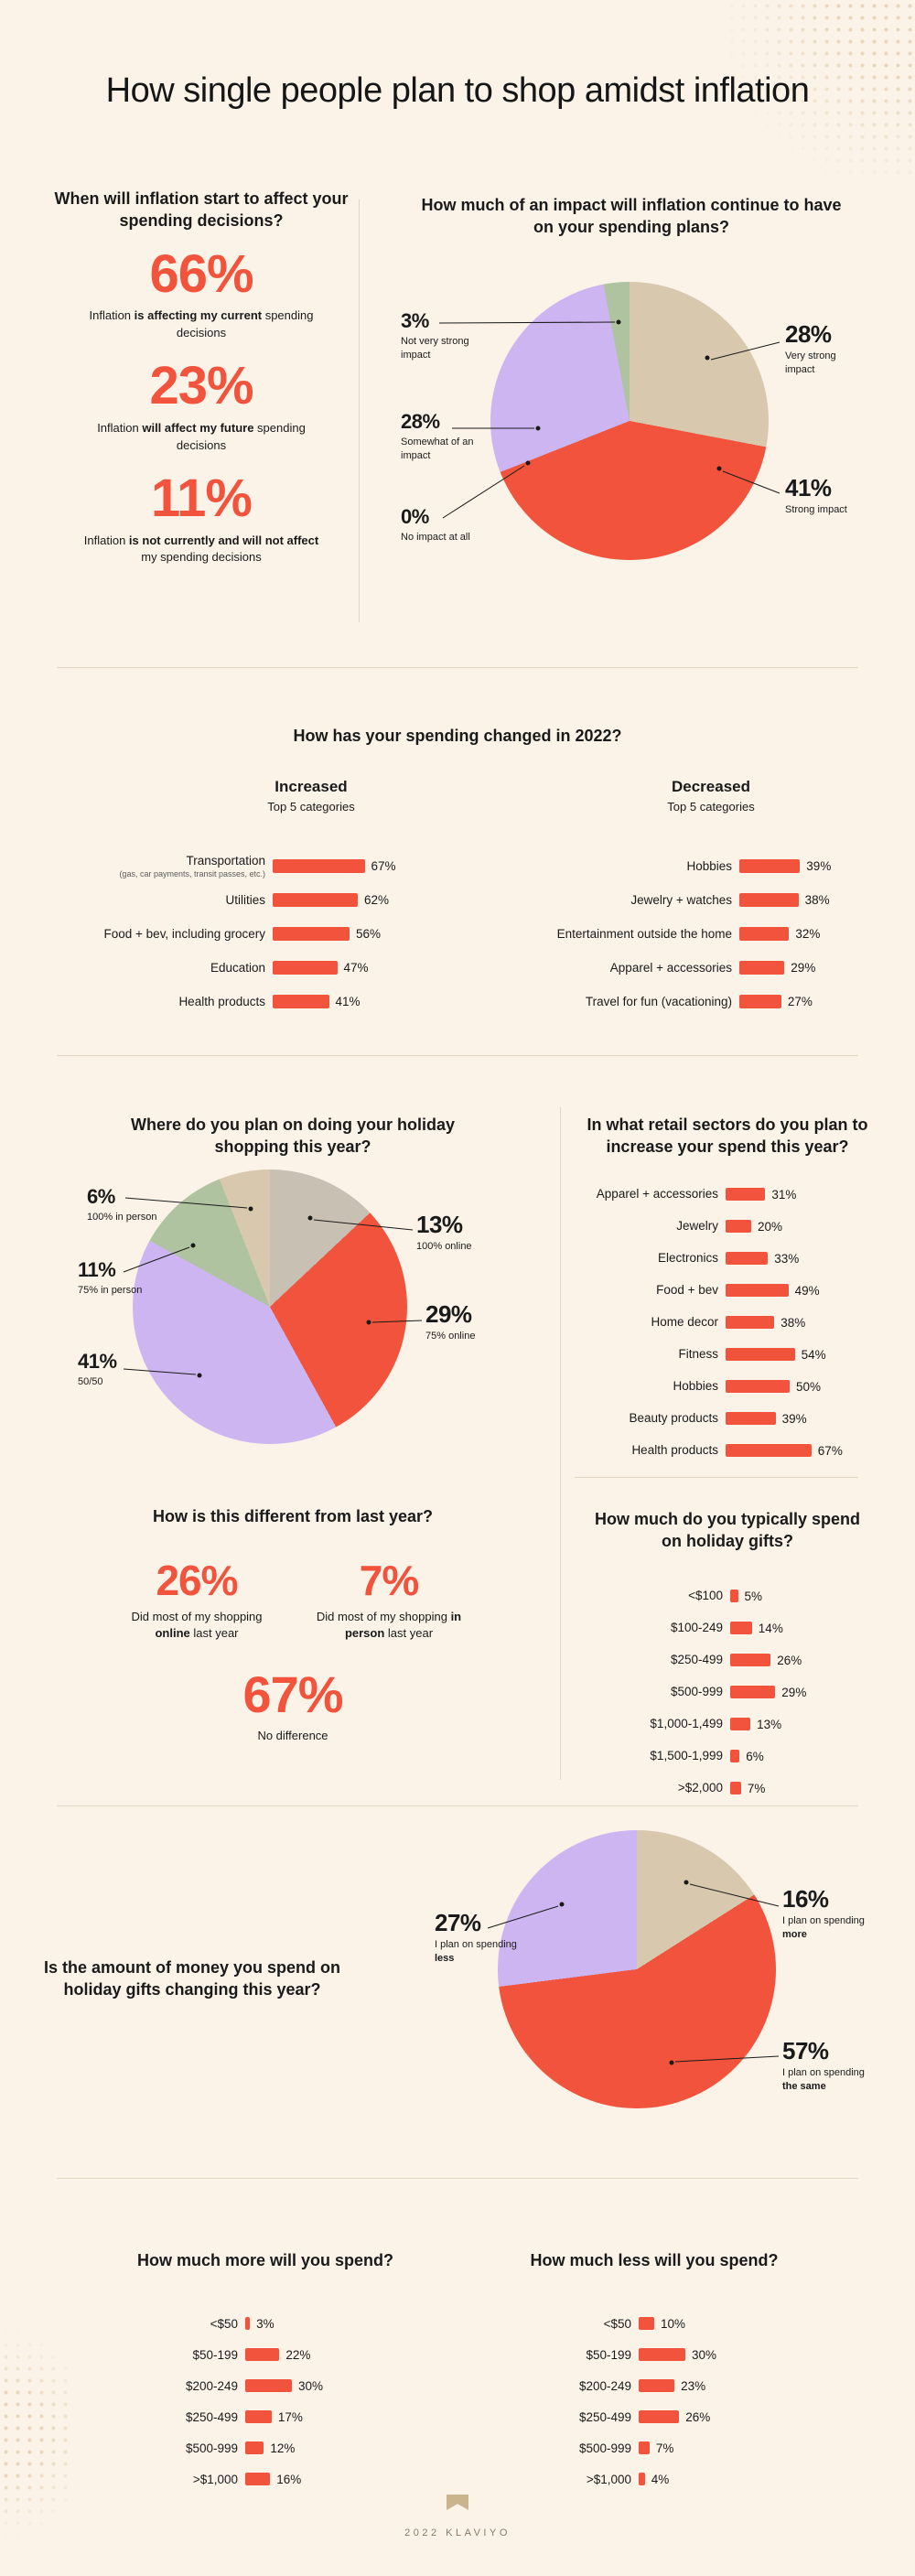 Image resolution: width=915 pixels, height=2576 pixels. I want to click on bar-category-label: Apparel + accessories, so click(657, 1194).